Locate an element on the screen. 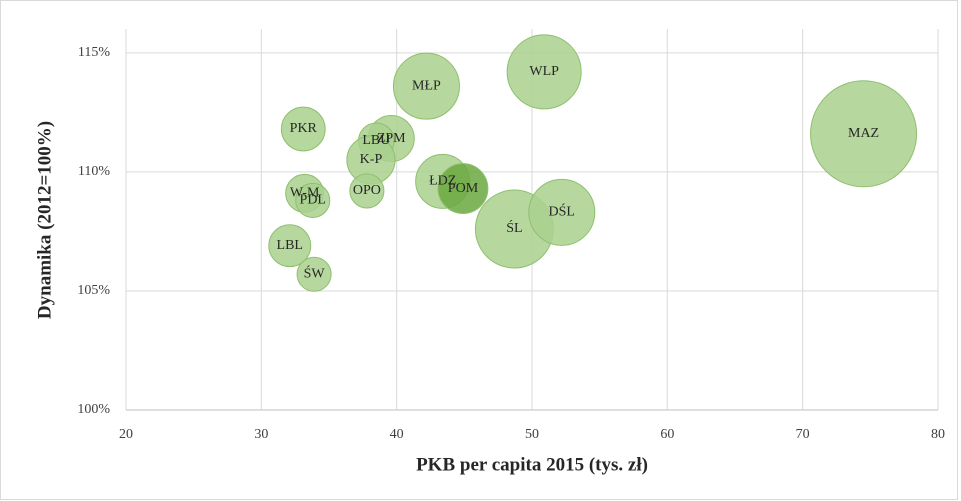 This screenshot has height=501, width=961. bubble-label: ŚW is located at coordinates (315, 272).